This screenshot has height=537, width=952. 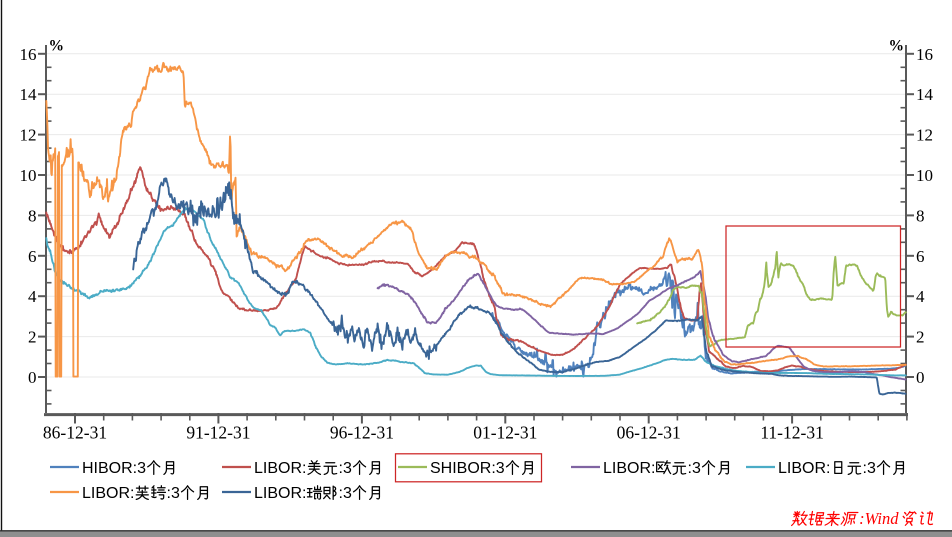 What do you see at coordinates (218, 433) in the screenshot?
I see `svg-text: 91-12-31` at bounding box center [218, 433].